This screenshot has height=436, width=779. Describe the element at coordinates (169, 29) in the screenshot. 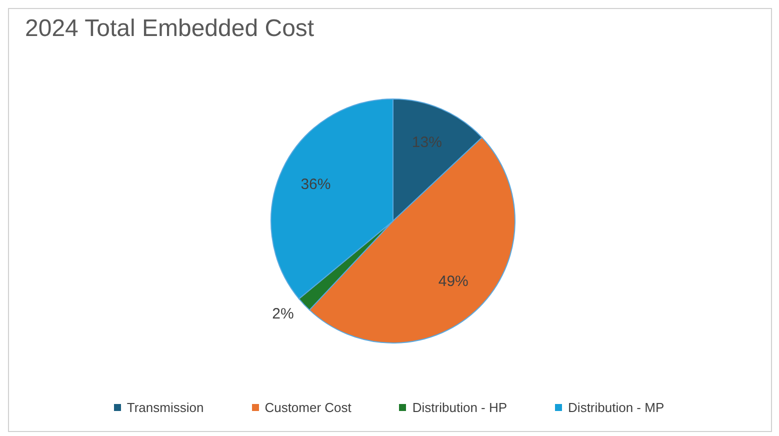

I see `chart-title: 2024 Total Embedded Cost` at that location.